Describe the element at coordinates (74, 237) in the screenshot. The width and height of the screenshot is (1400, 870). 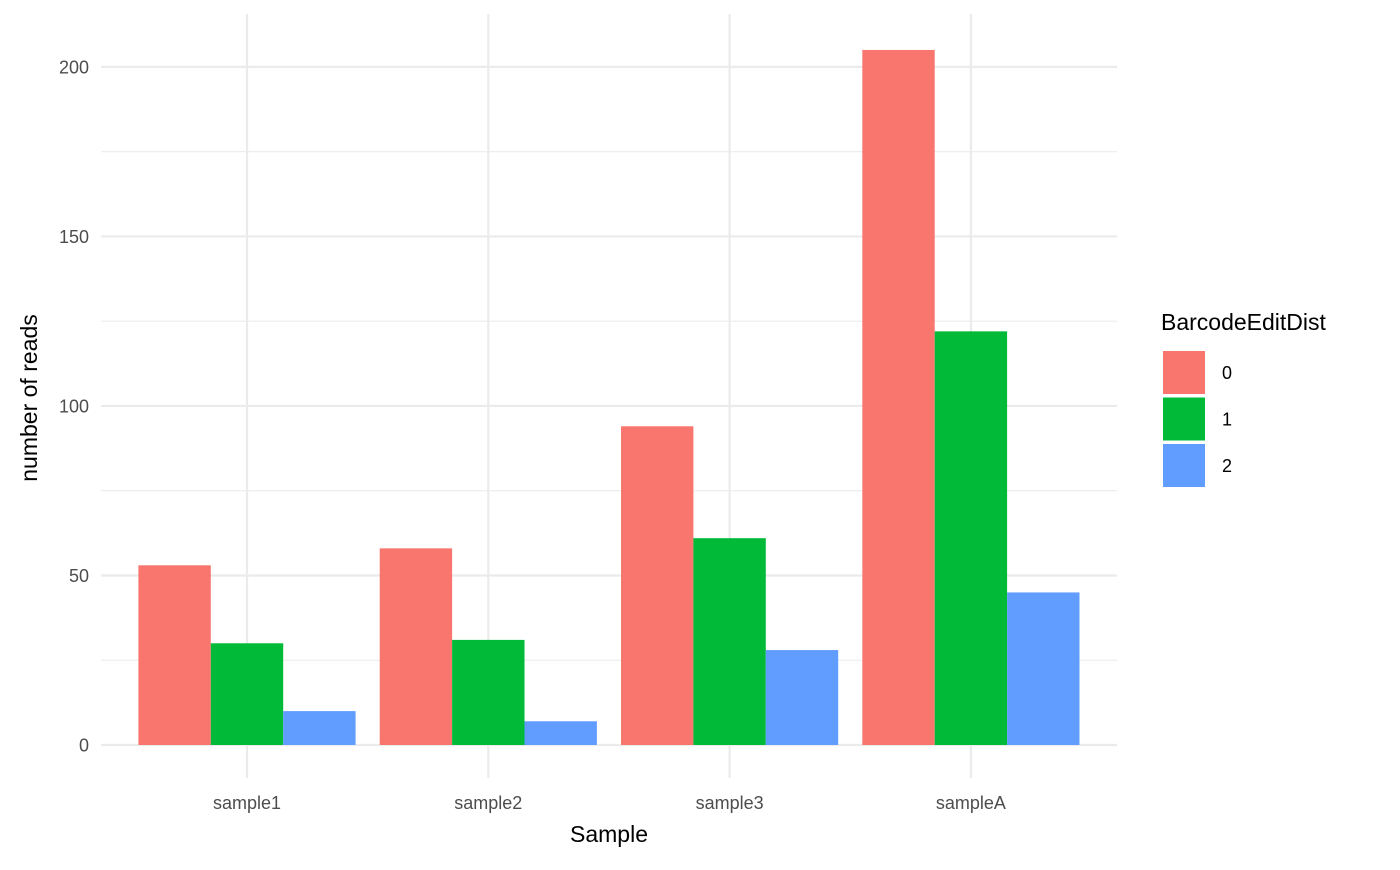
I see `y-tick-label: 150` at that location.